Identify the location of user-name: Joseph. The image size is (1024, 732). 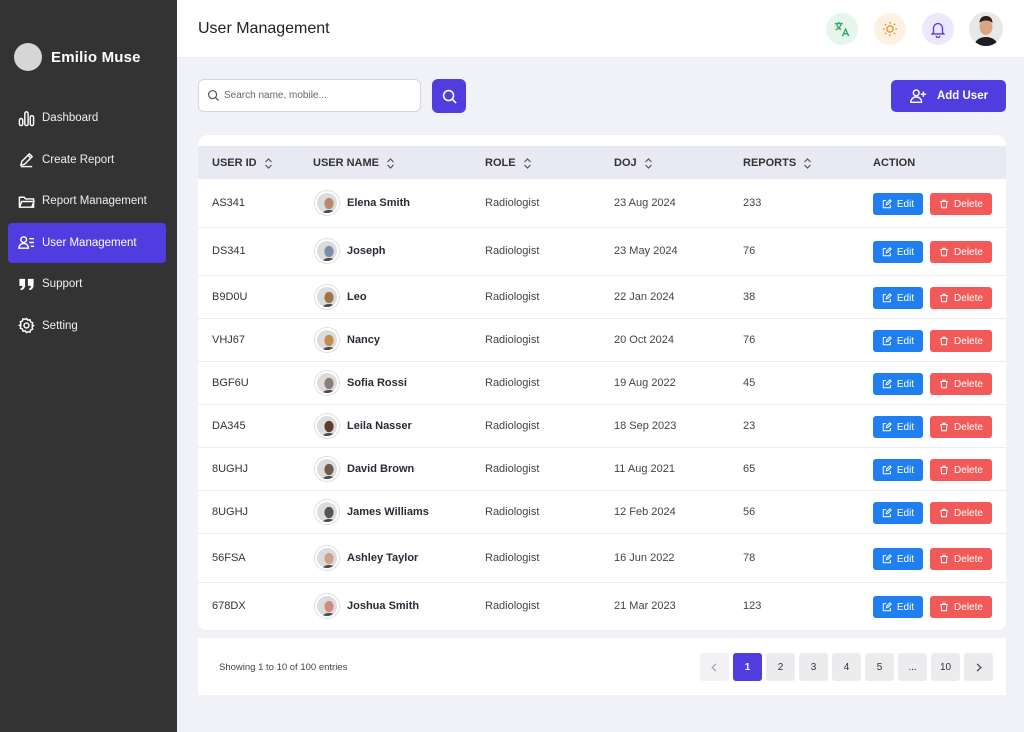
(366, 251).